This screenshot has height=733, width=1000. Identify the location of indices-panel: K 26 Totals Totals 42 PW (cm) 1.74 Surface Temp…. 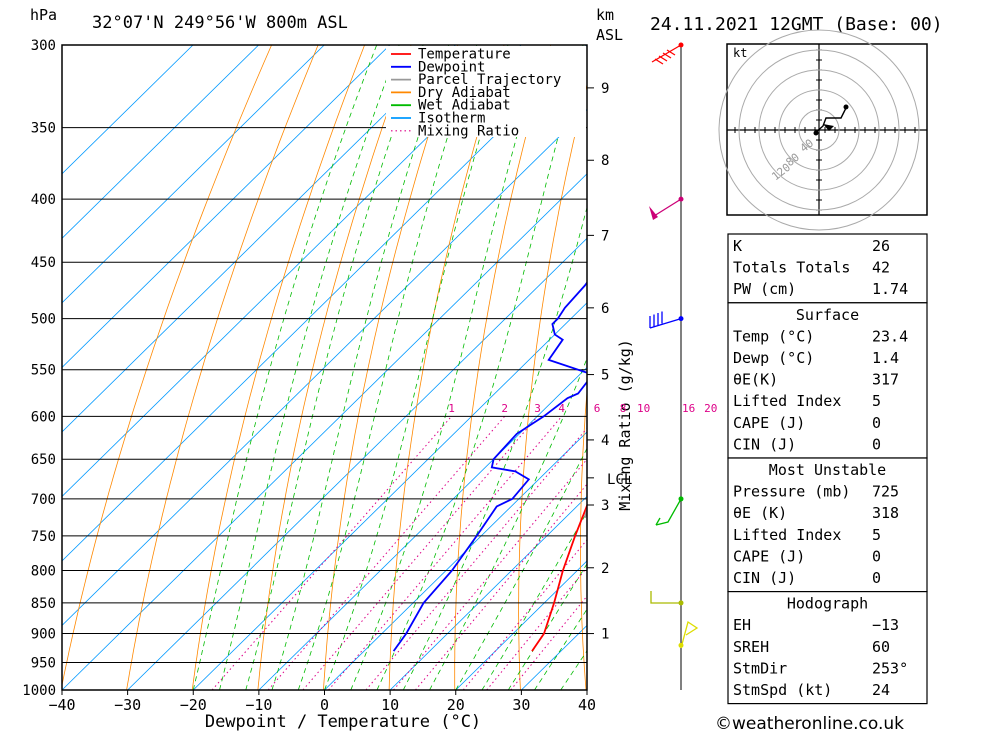
(827, 469).